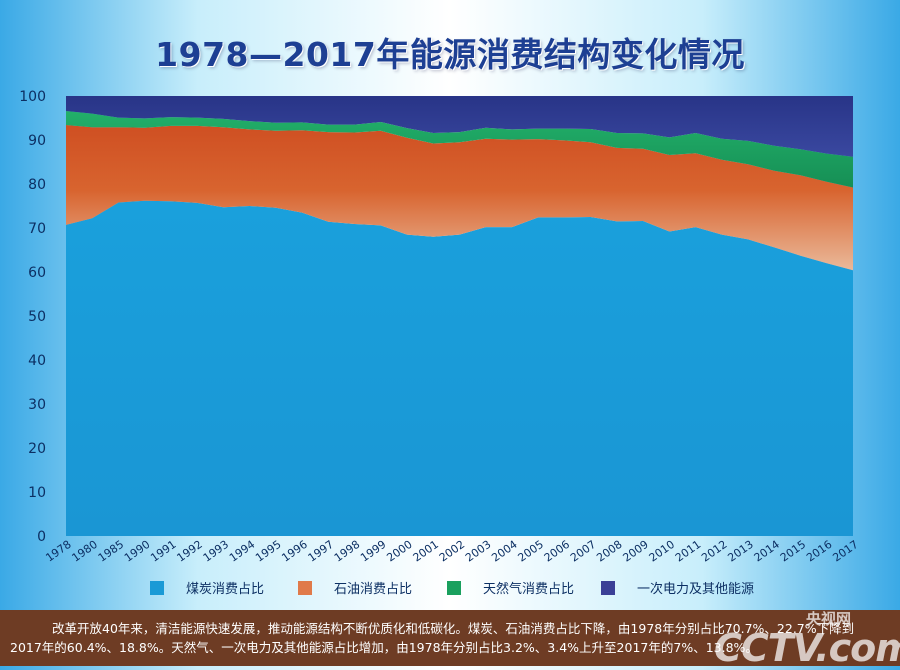 The height and width of the screenshot is (670, 900). Describe the element at coordinates (32, 97) in the screenshot. I see `y-tick-label: 100` at that location.